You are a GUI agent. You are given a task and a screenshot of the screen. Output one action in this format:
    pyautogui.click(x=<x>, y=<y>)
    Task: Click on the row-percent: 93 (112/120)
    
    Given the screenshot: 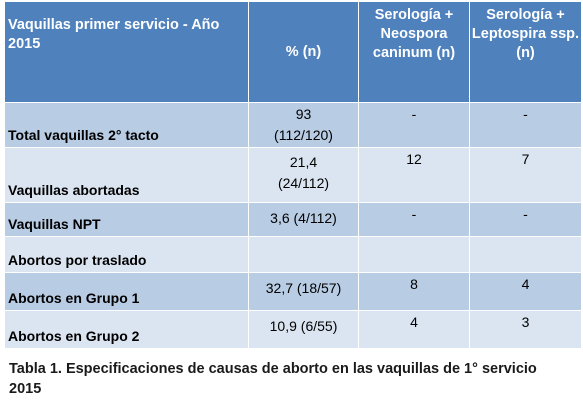 What is the action you would take?
    pyautogui.click(x=303, y=125)
    